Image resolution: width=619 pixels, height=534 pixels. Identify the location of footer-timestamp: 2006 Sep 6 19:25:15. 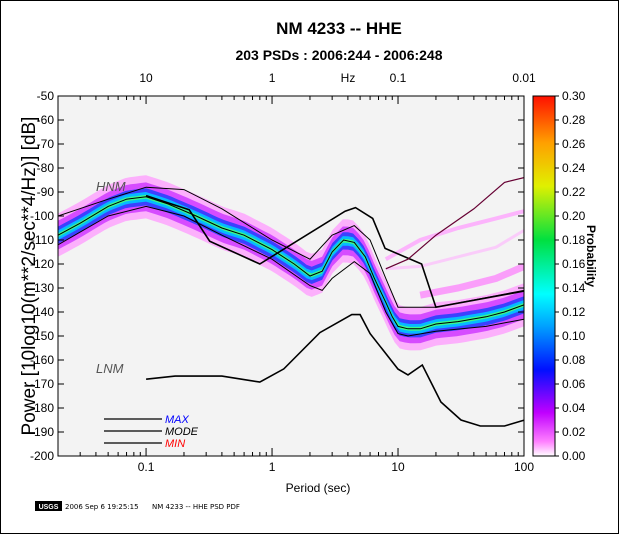
(102, 507).